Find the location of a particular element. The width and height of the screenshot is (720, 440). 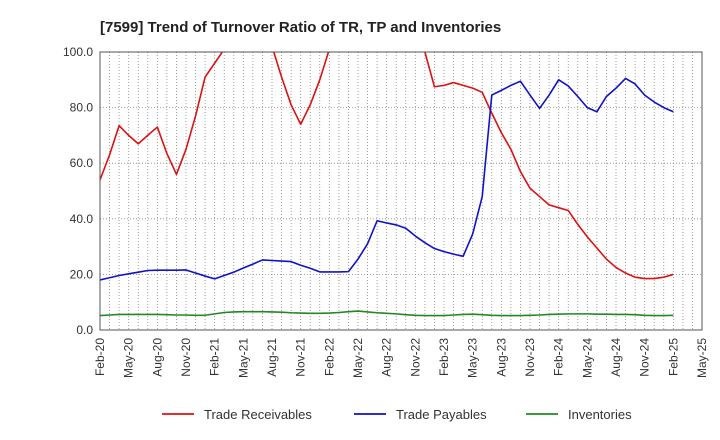

x-tick-label: Nov-21 is located at coordinates (301, 357).